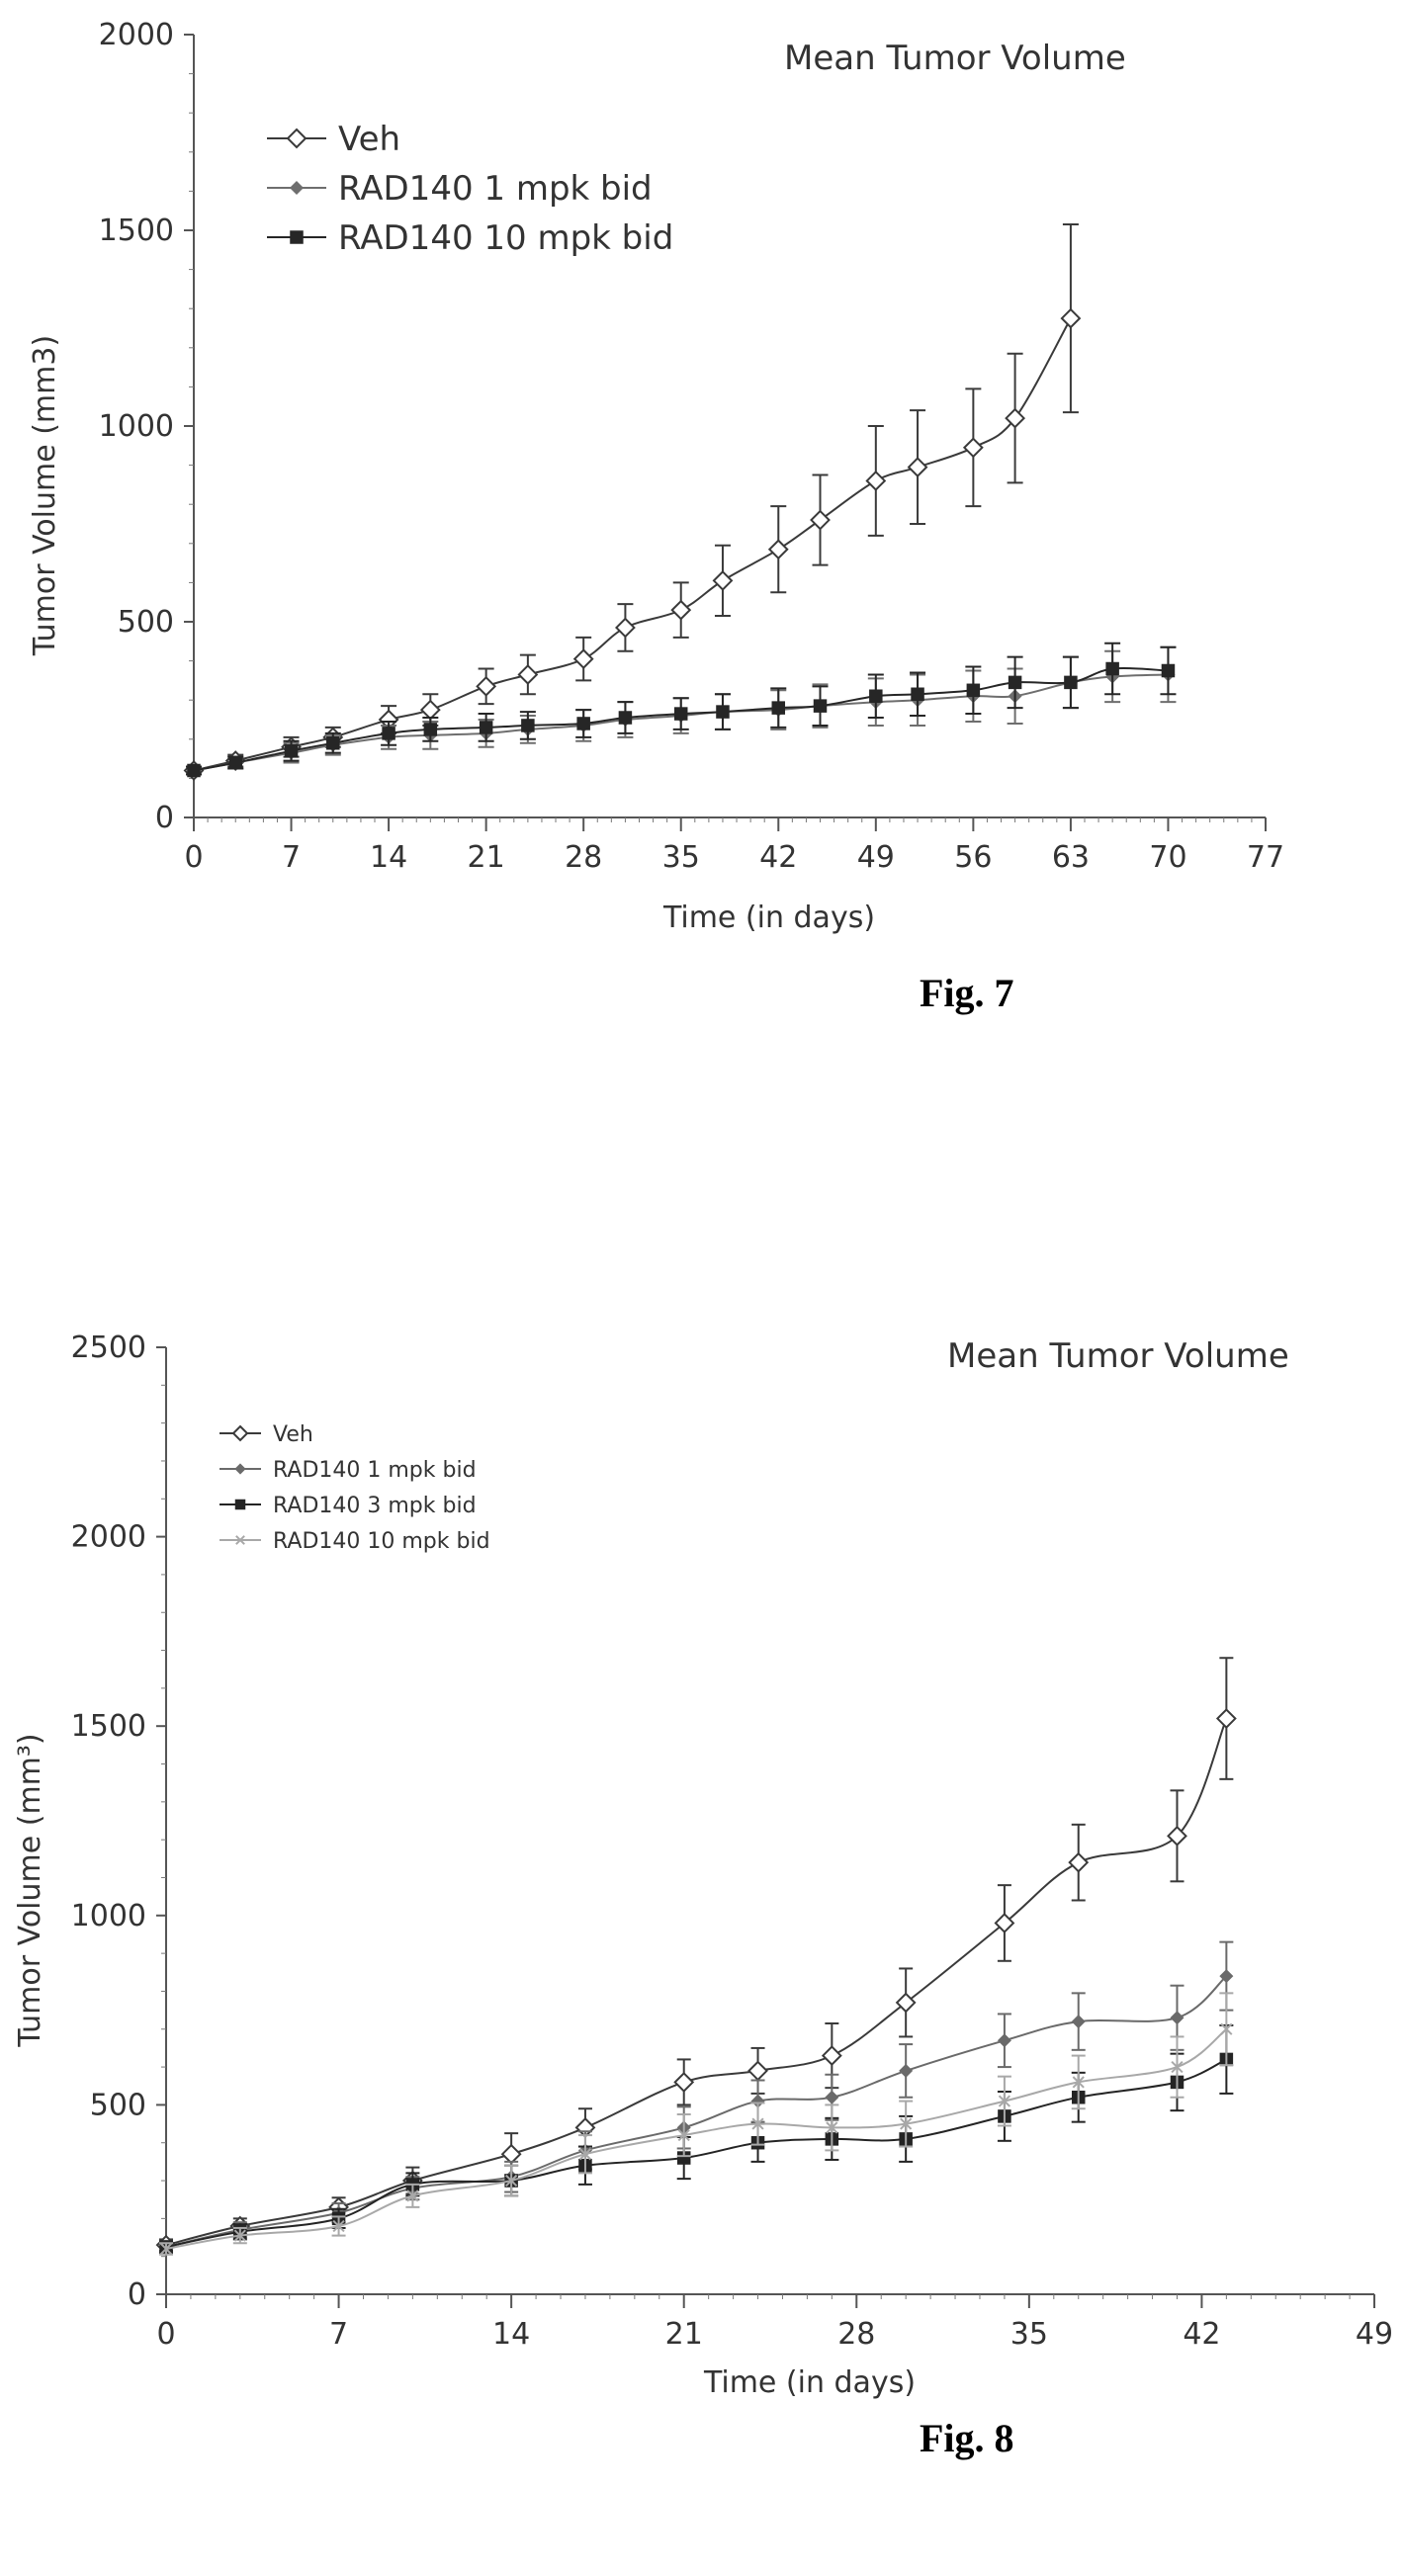  Describe the element at coordinates (292, 857) in the screenshot. I see `x-tick-label: 7` at that location.